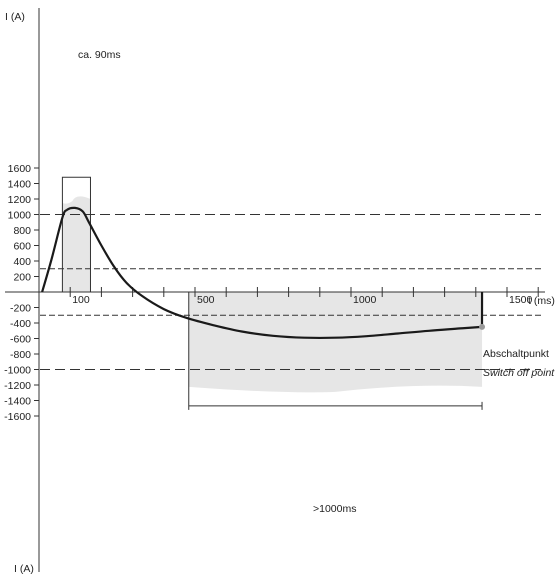 The width and height of the screenshot is (557, 576). I want to click on negative-window-bracket, so click(335, 351).